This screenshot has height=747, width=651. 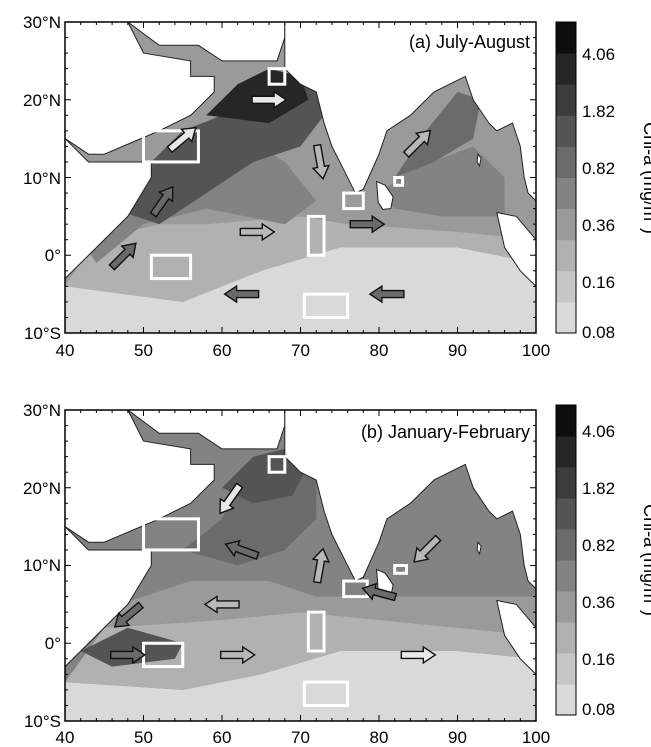 I want to click on colorbar-label: 0.36, so click(x=598, y=602).